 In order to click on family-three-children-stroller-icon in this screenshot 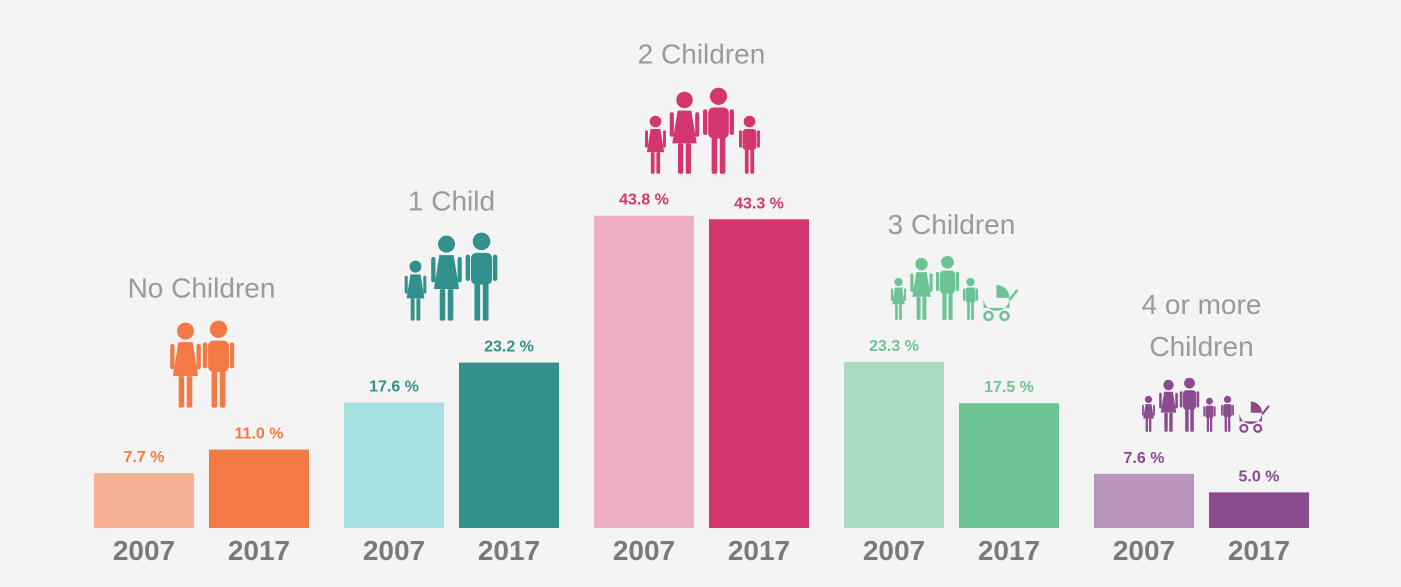, I will do `click(954, 288)`.